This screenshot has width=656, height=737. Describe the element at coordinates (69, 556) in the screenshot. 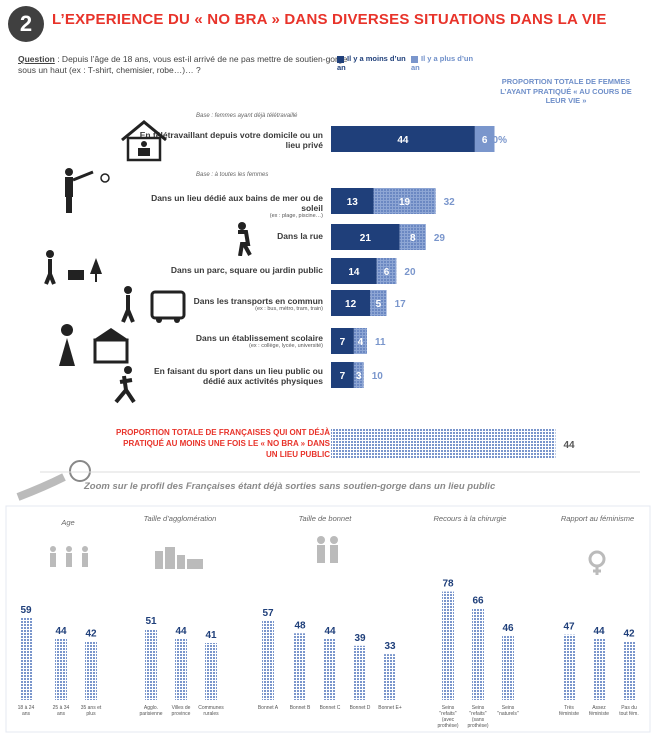

I see `age-people-icon` at that location.